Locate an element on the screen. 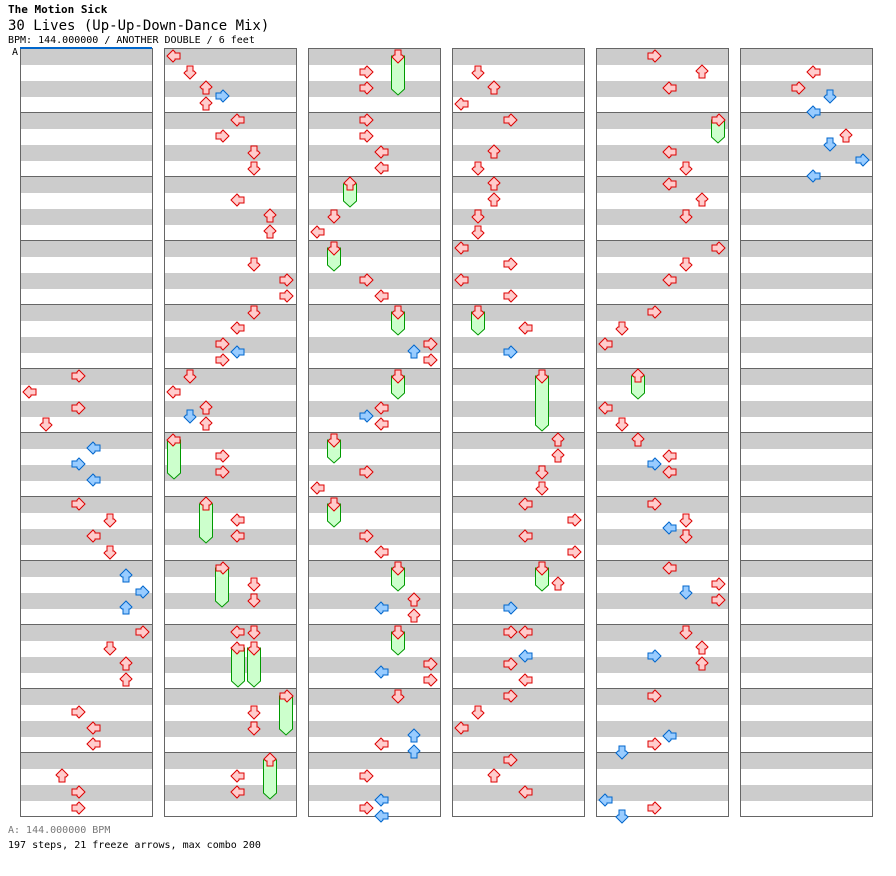  freeze-arrow-right is located at coordinates (222, 584).